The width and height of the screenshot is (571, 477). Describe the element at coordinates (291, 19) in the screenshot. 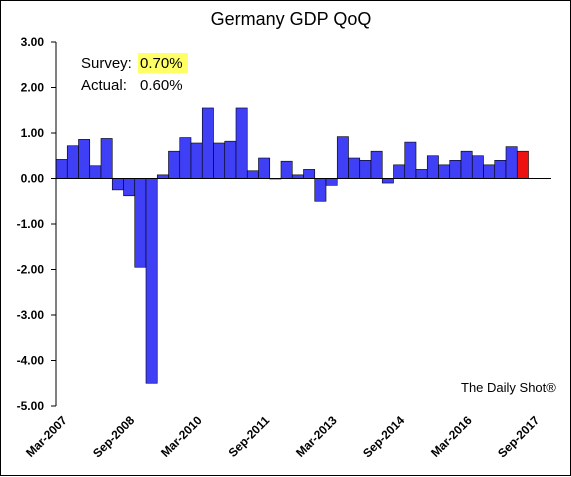

I see `chart-title: Germany GDP QoQ` at that location.